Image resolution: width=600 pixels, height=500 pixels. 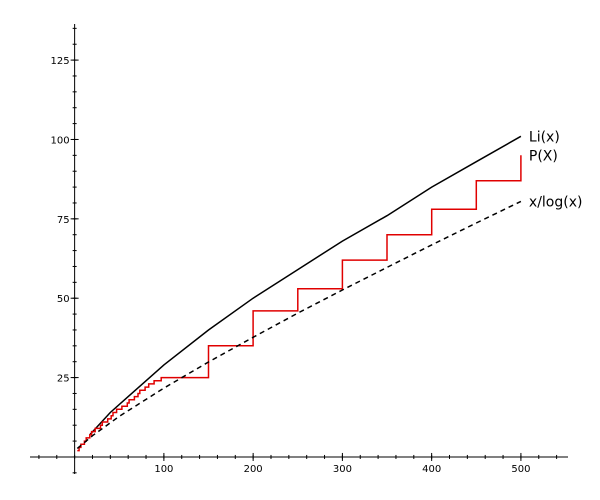 I want to click on x-tick-label: 400, so click(x=431, y=469).